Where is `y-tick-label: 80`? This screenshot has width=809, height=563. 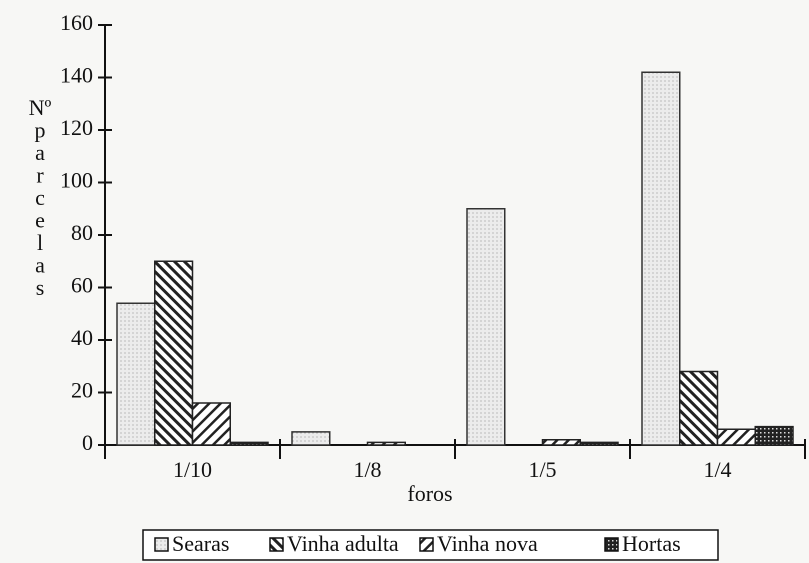 y-tick-label: 80 is located at coordinates (82, 232).